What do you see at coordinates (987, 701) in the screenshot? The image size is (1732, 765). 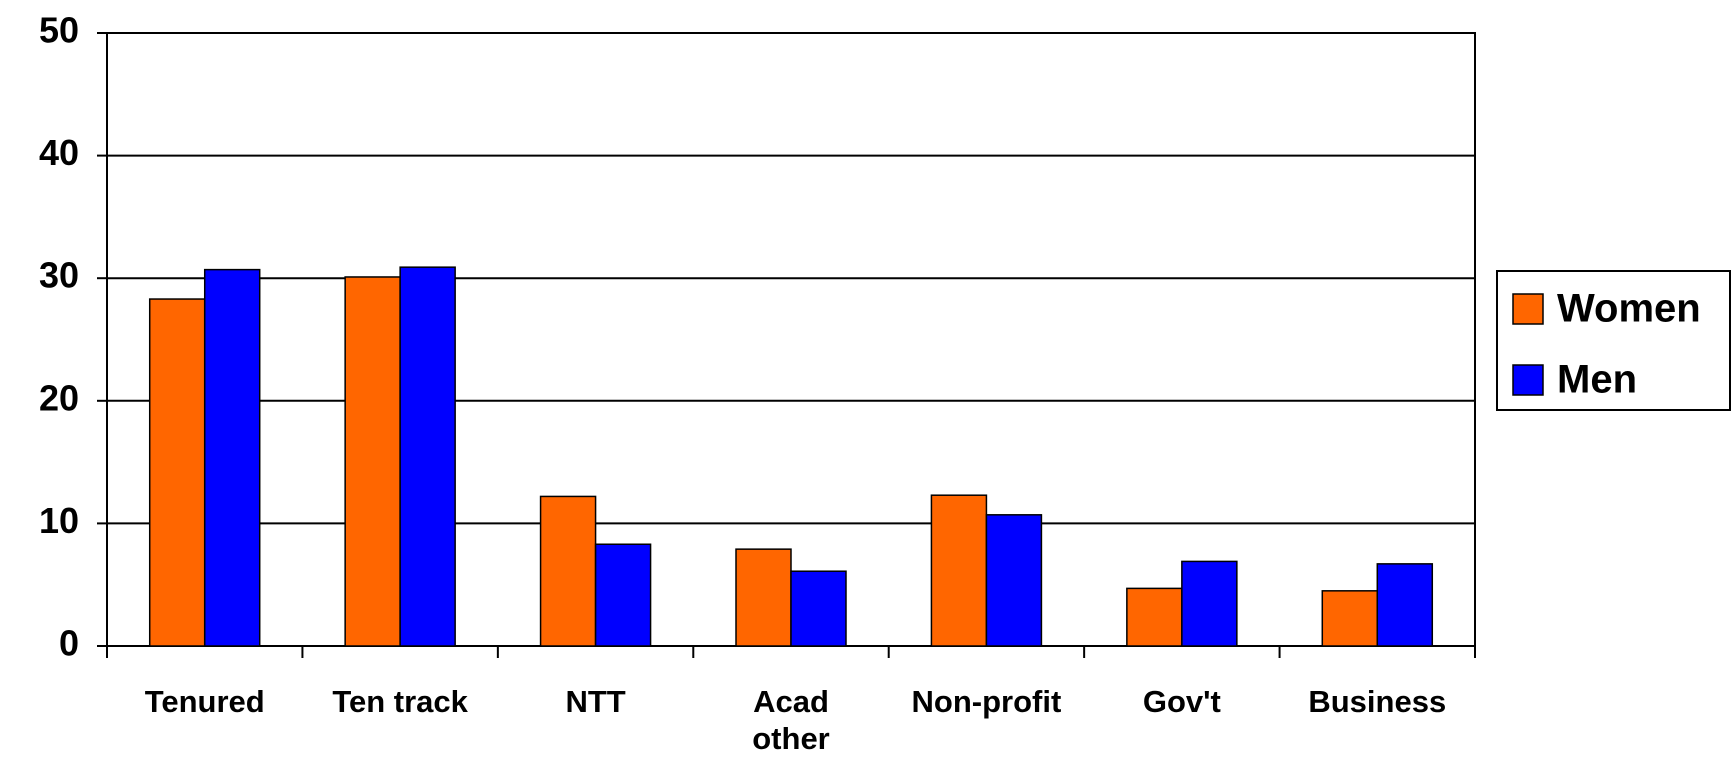 I see `x-tick-label: Non-profit` at bounding box center [987, 701].